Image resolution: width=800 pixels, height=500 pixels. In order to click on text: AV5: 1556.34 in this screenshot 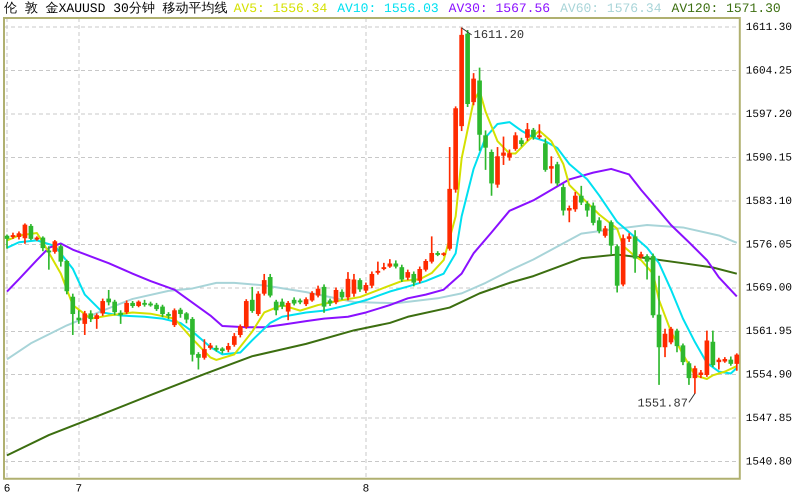, I will do `click(281, 8)`.